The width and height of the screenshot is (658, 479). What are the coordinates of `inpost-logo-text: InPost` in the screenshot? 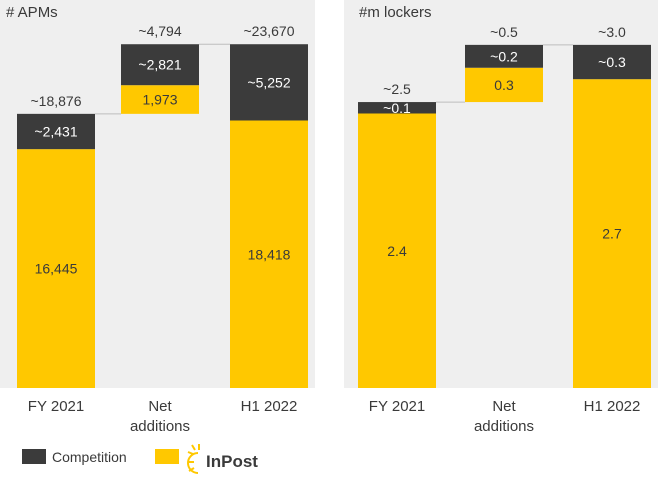 It's located at (232, 461).